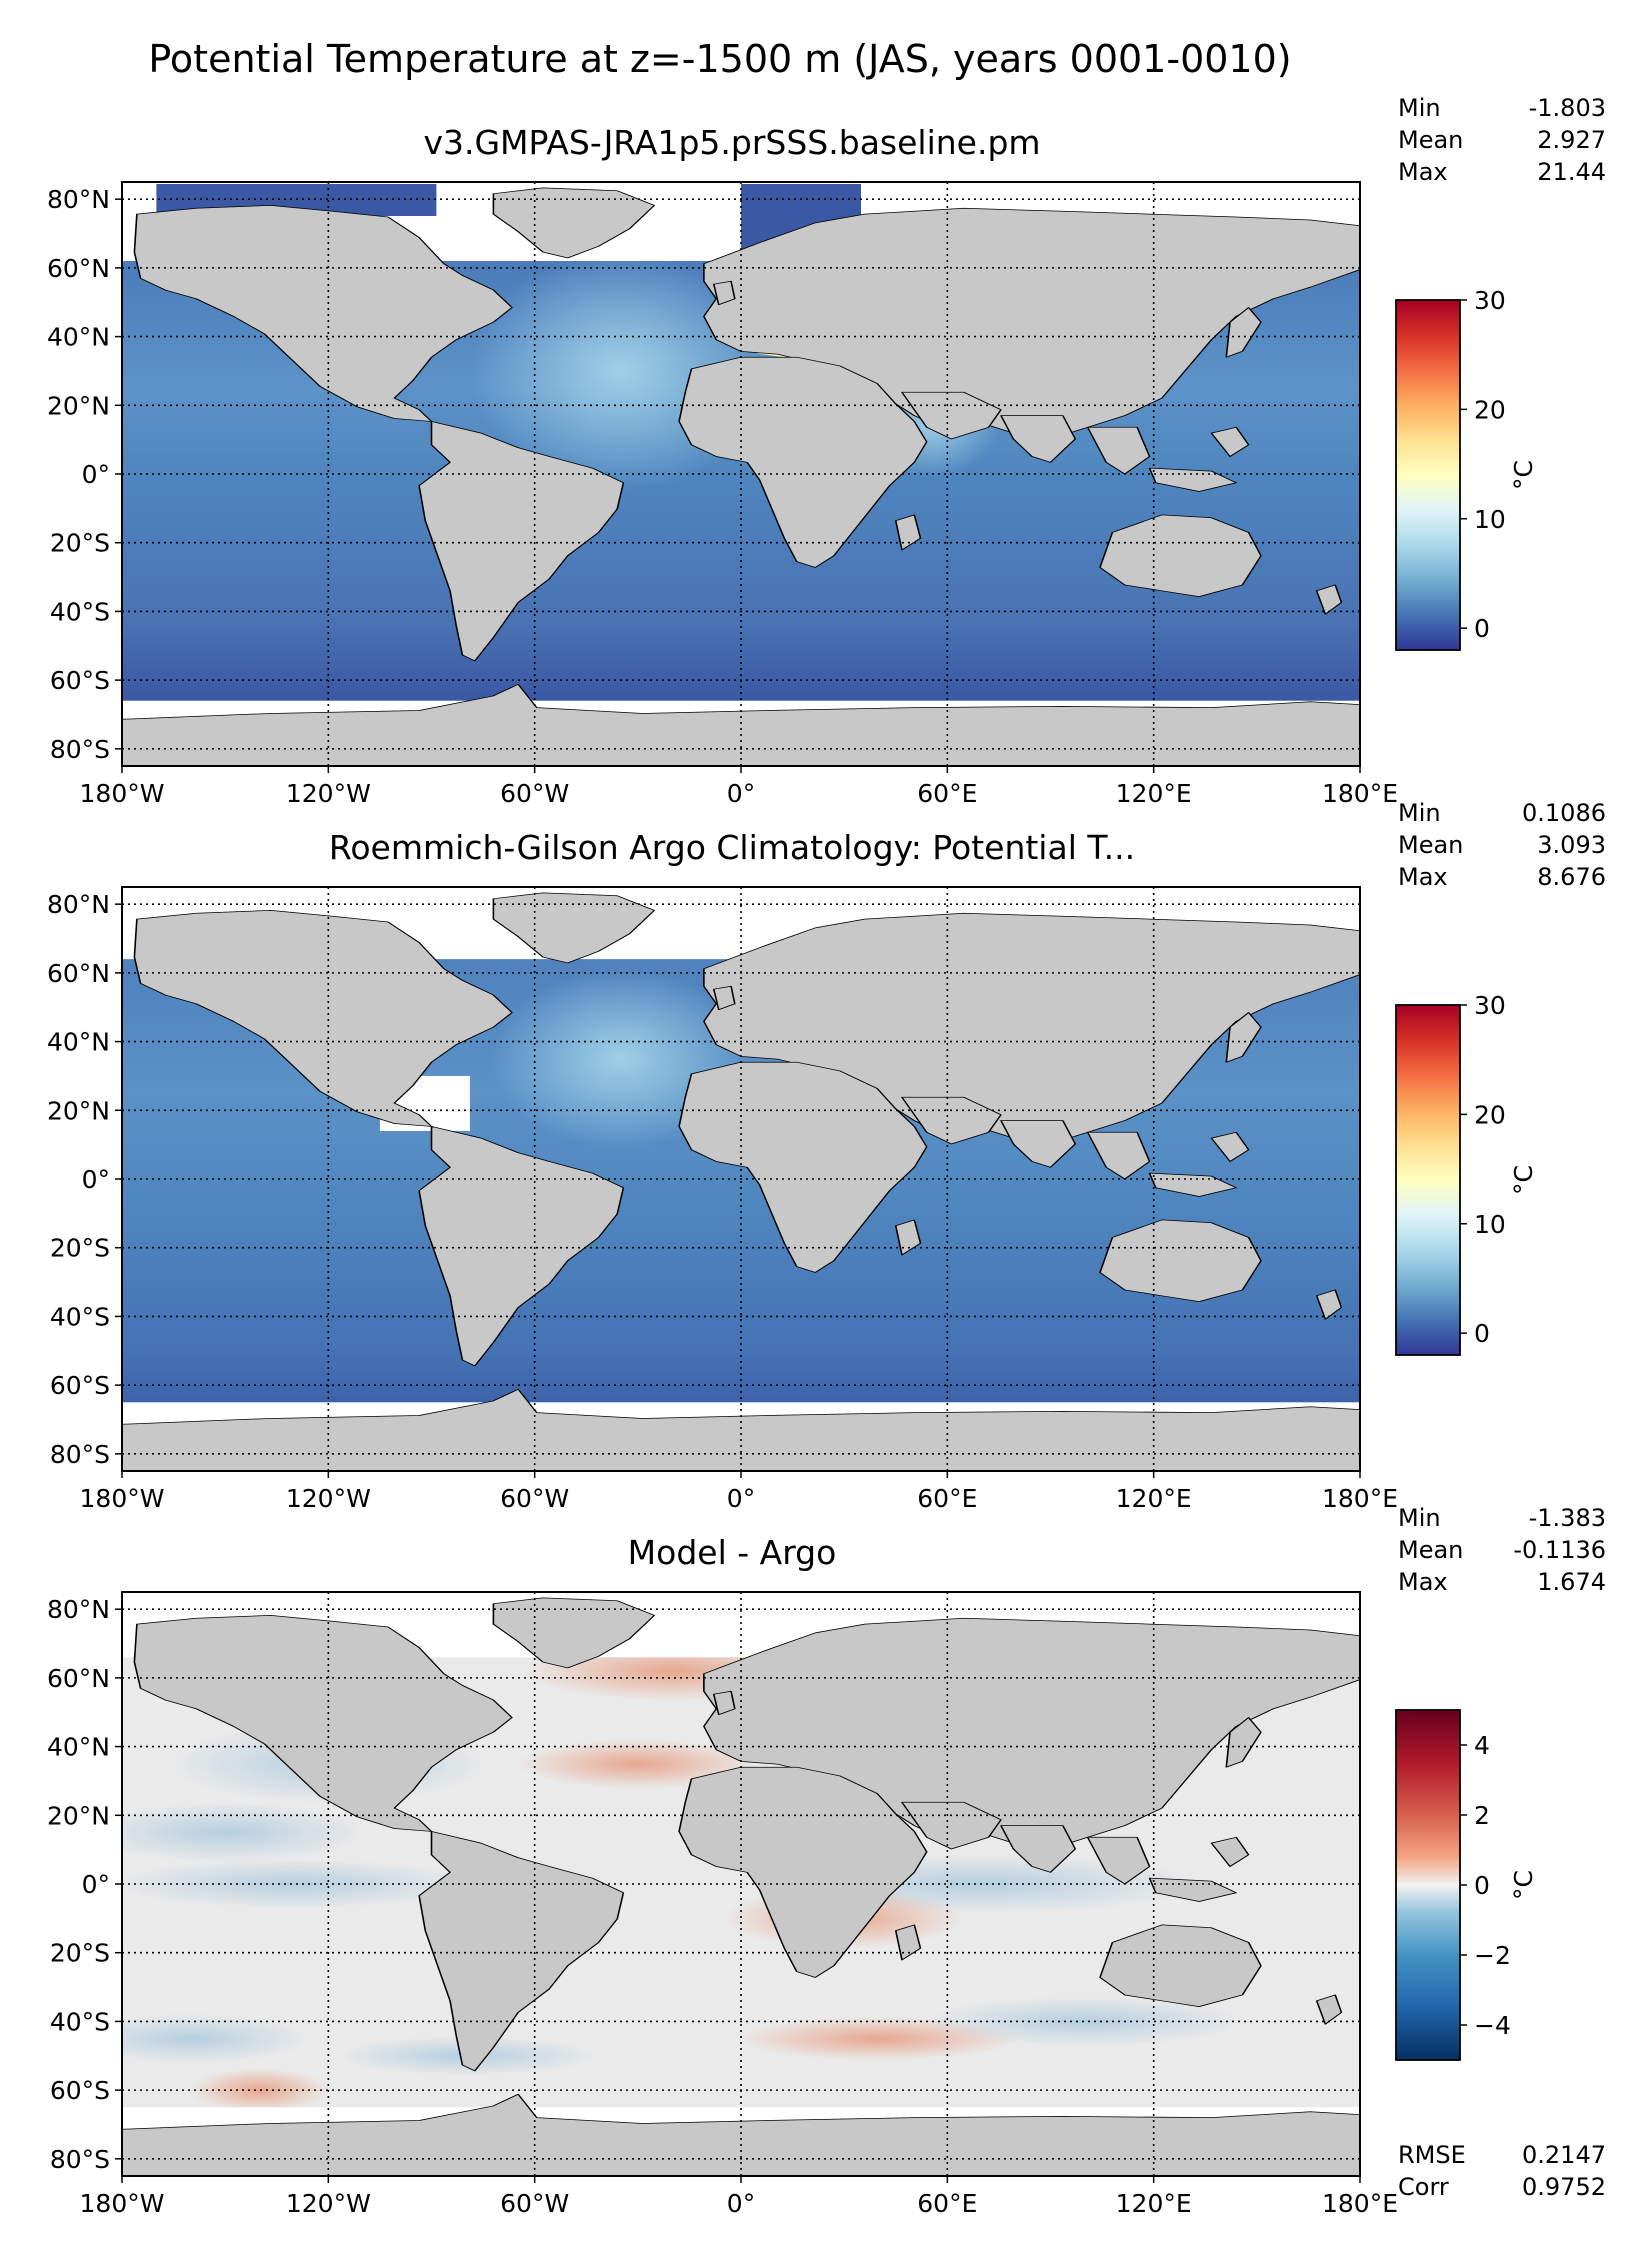 Image resolution: width=1651 pixels, height=2265 pixels. Describe the element at coordinates (1490, 519) in the screenshot. I see `colorbar-tick-label: 10` at that location.